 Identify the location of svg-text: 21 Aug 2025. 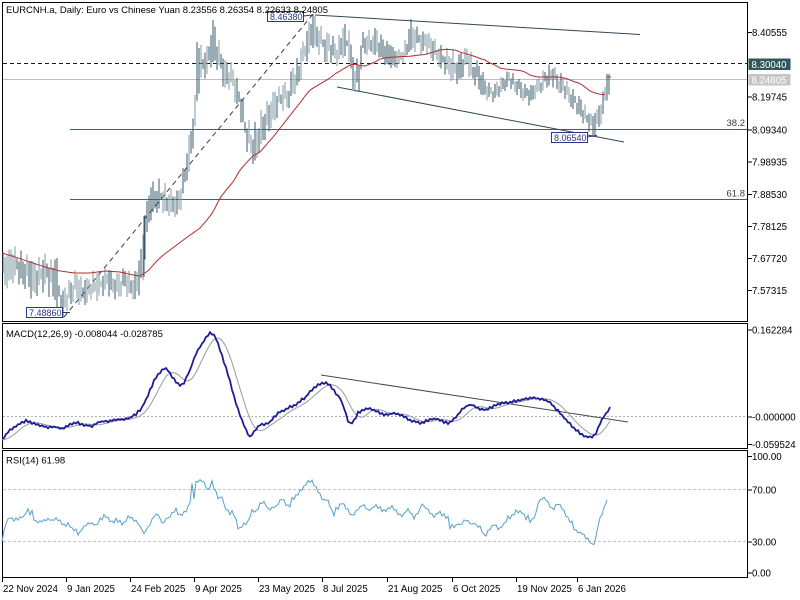
(415, 589).